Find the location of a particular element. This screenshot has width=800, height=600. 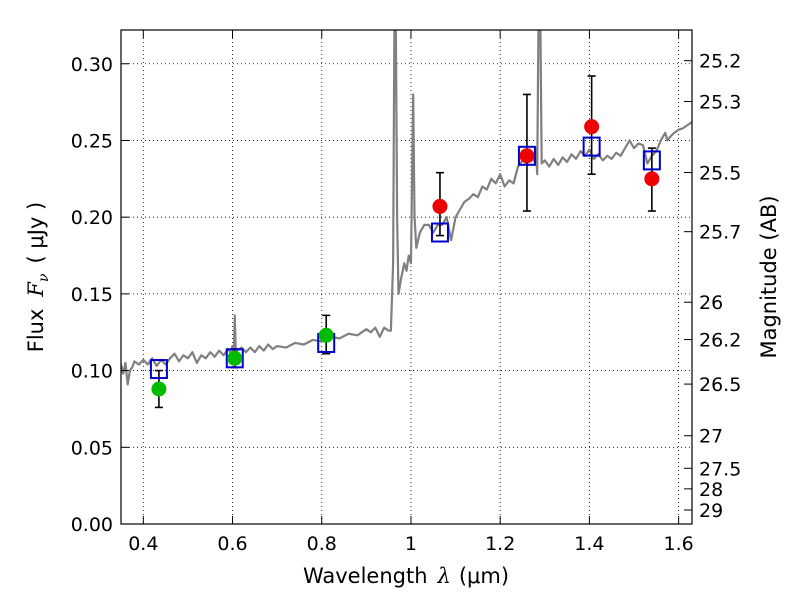

y-tick-label: 0.25 is located at coordinates (92, 141).